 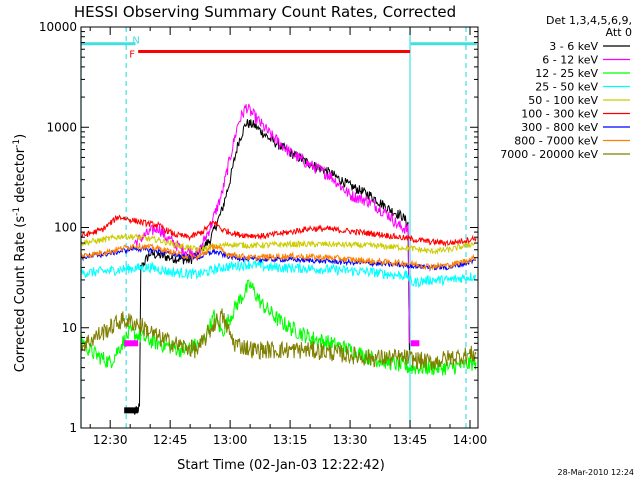 What do you see at coordinates (410, 440) in the screenshot?
I see `x-tick-label: 13:45` at bounding box center [410, 440].